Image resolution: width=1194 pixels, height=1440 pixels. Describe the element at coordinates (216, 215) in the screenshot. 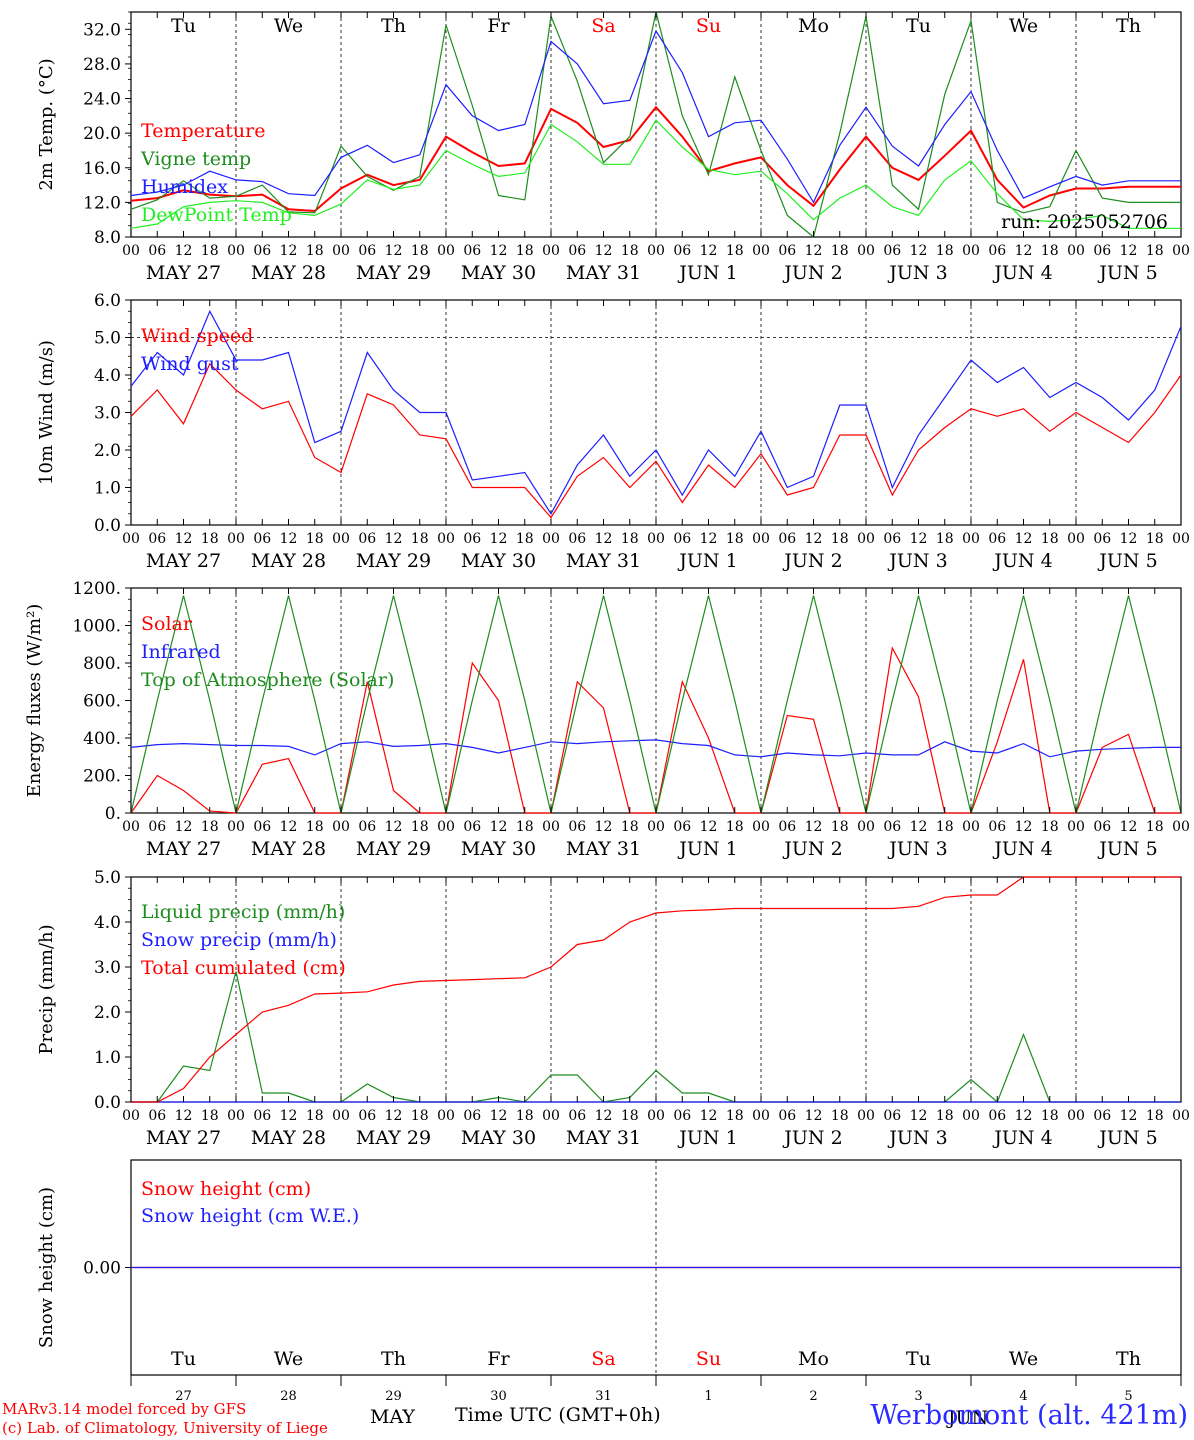

I see `legend-dewpoint-temp: DewPoint Temp` at that location.